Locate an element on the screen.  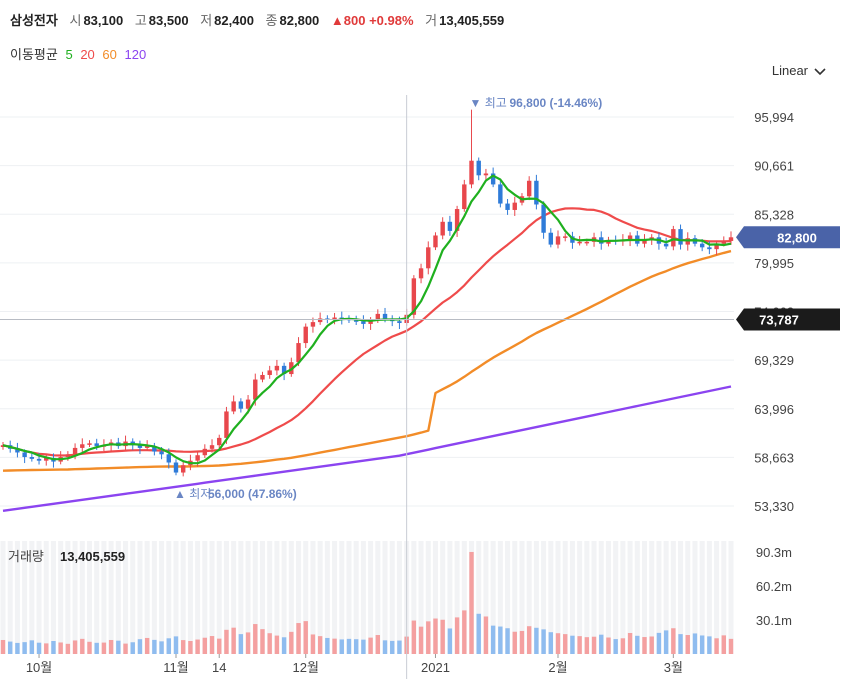
volume-bars is located at coordinates (367, 602).